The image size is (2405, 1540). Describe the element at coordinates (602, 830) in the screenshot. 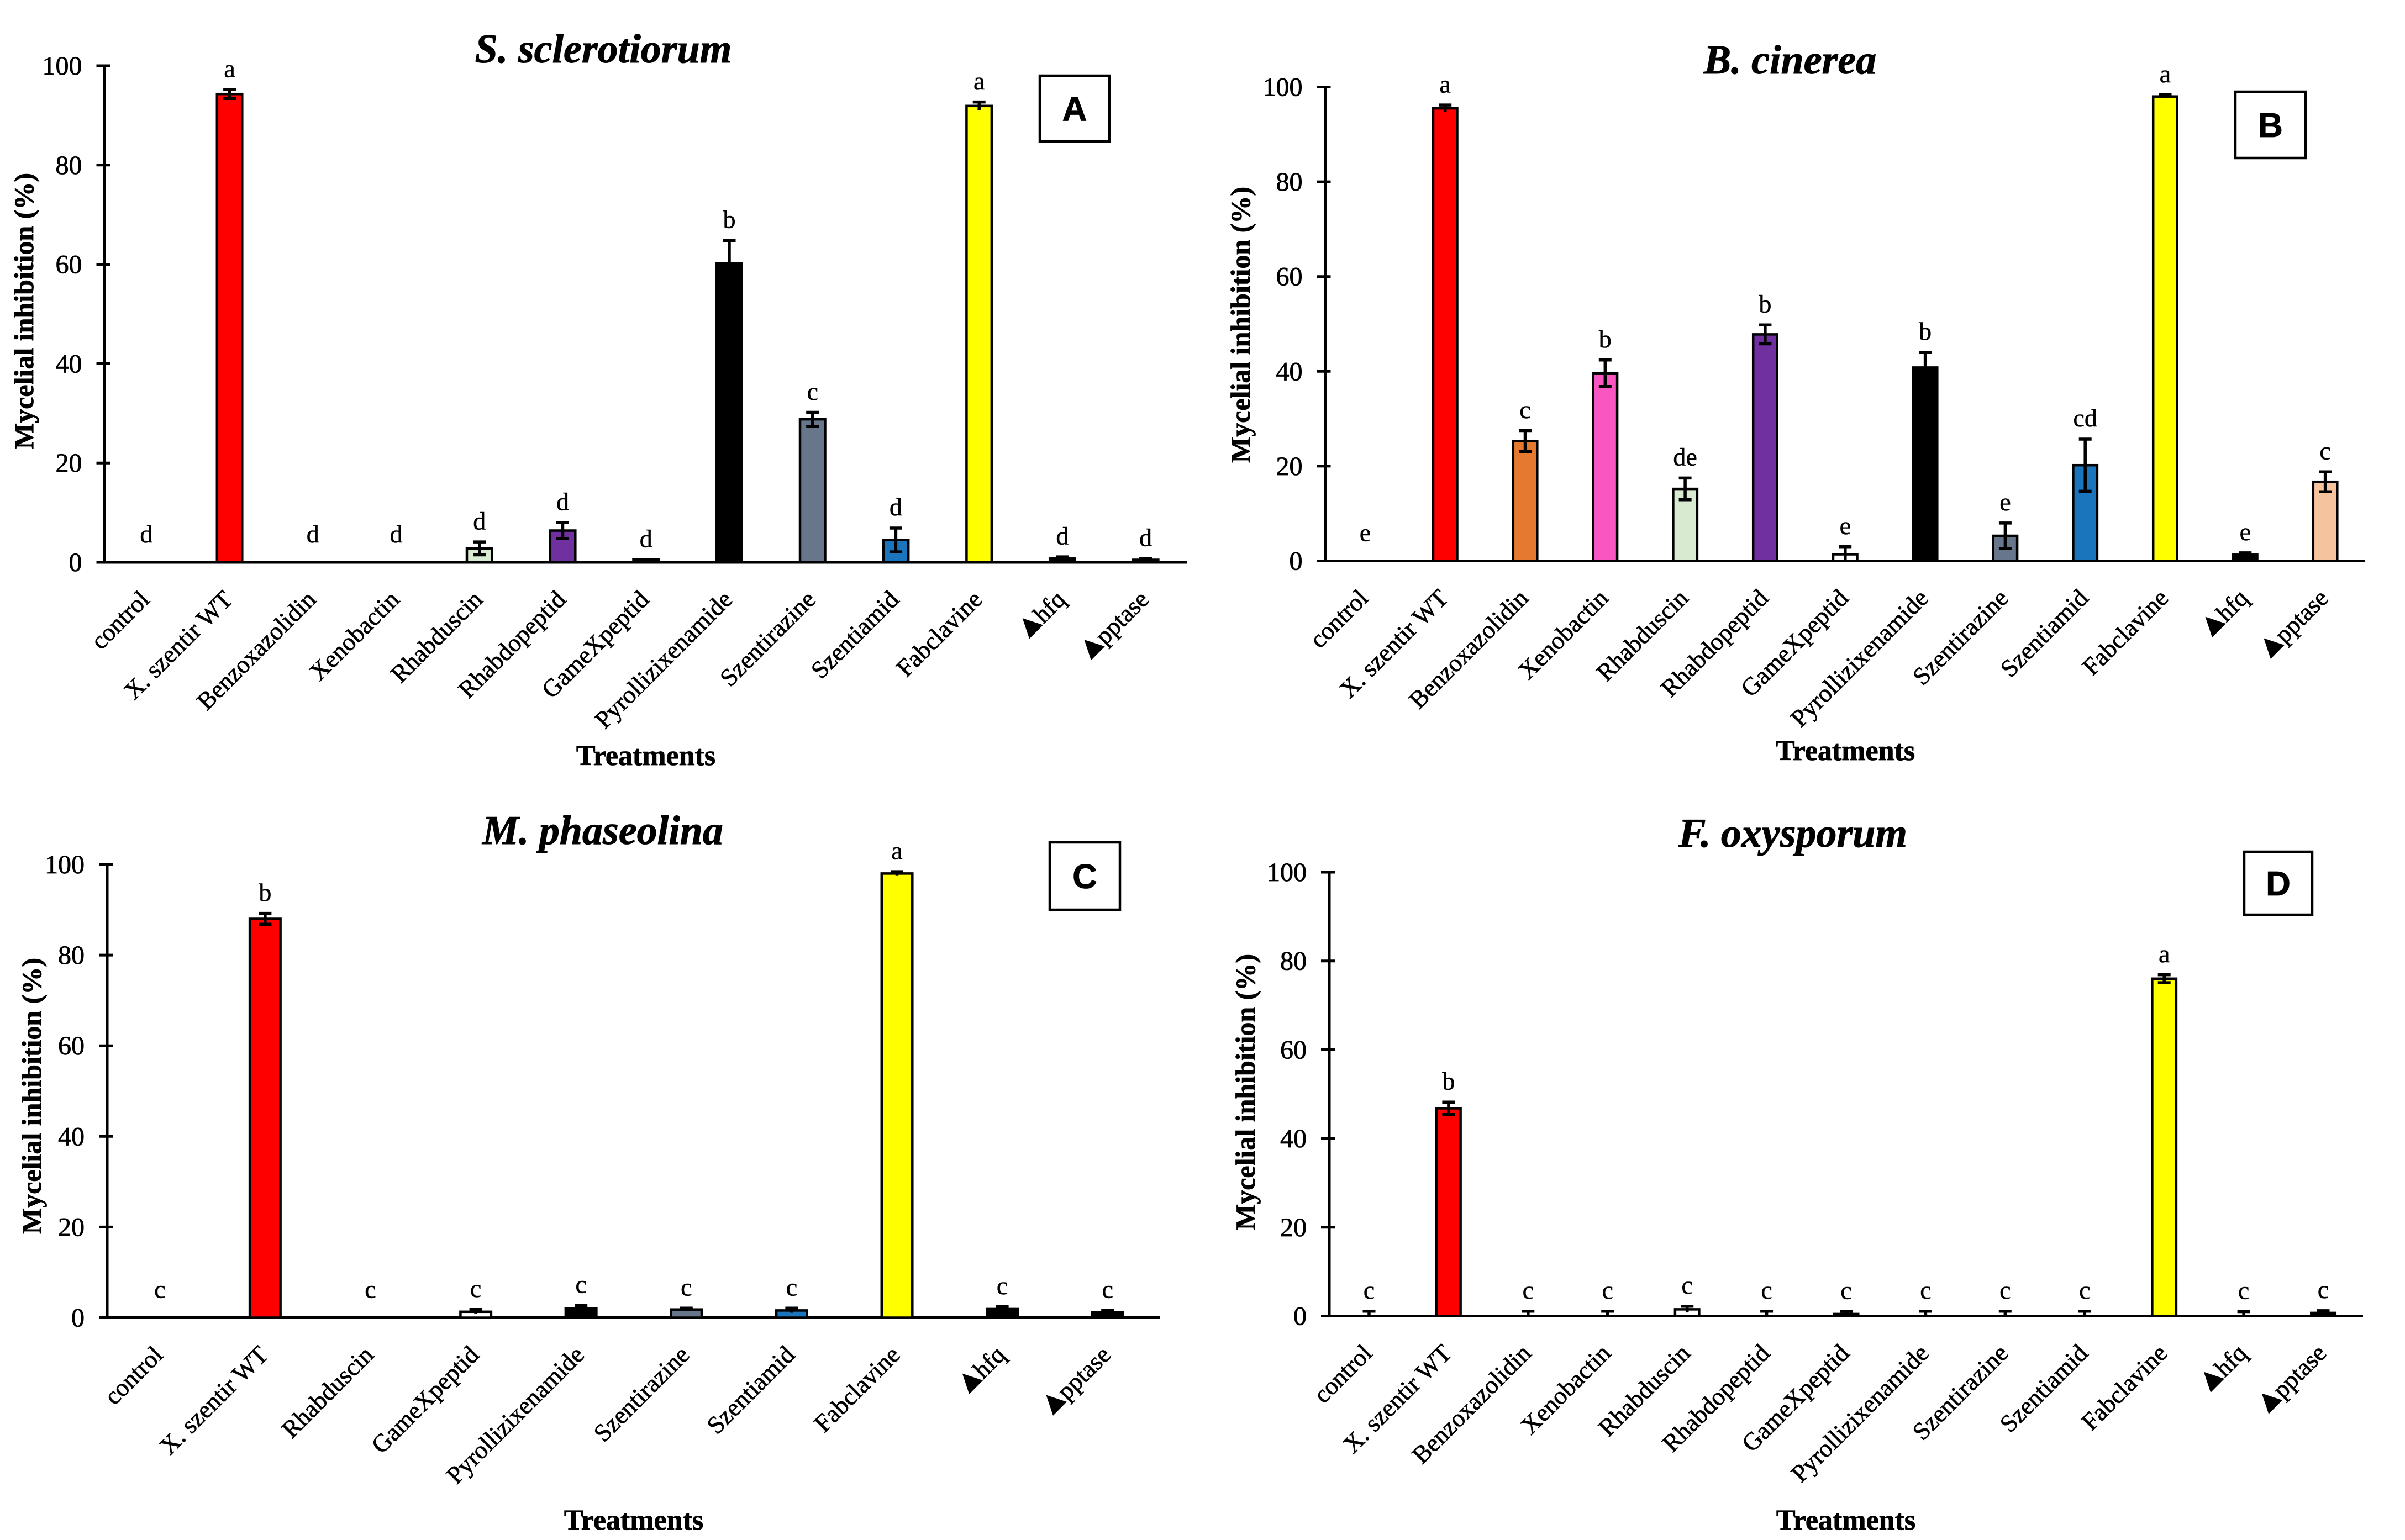

I see `svg-text: M. phaseolina` at that location.